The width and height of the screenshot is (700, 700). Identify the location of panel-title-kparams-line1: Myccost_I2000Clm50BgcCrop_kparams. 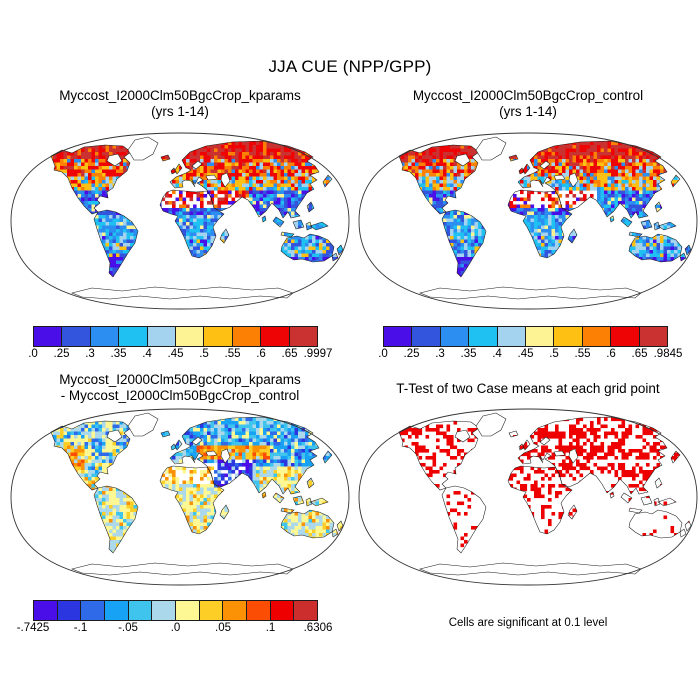
(180, 95).